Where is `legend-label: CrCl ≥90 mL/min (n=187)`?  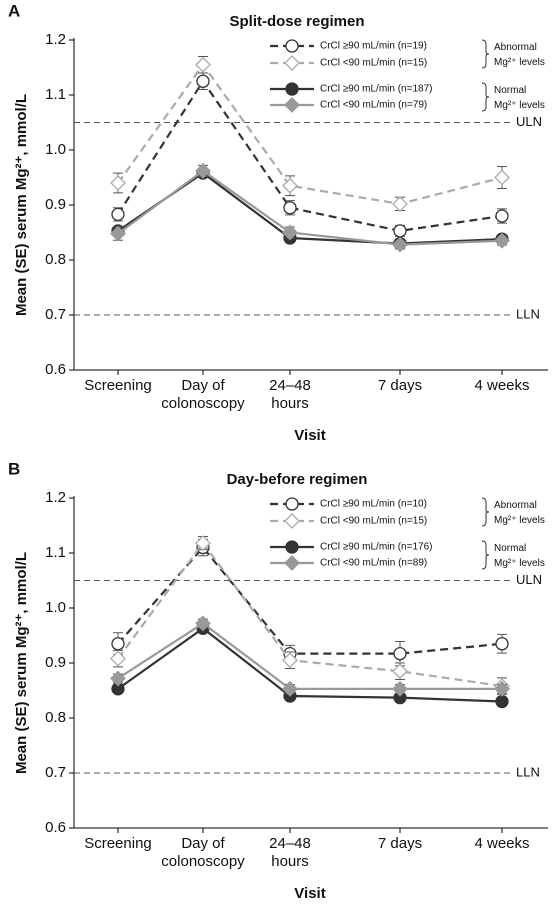 legend-label: CrCl ≥90 mL/min (n=187) is located at coordinates (376, 89).